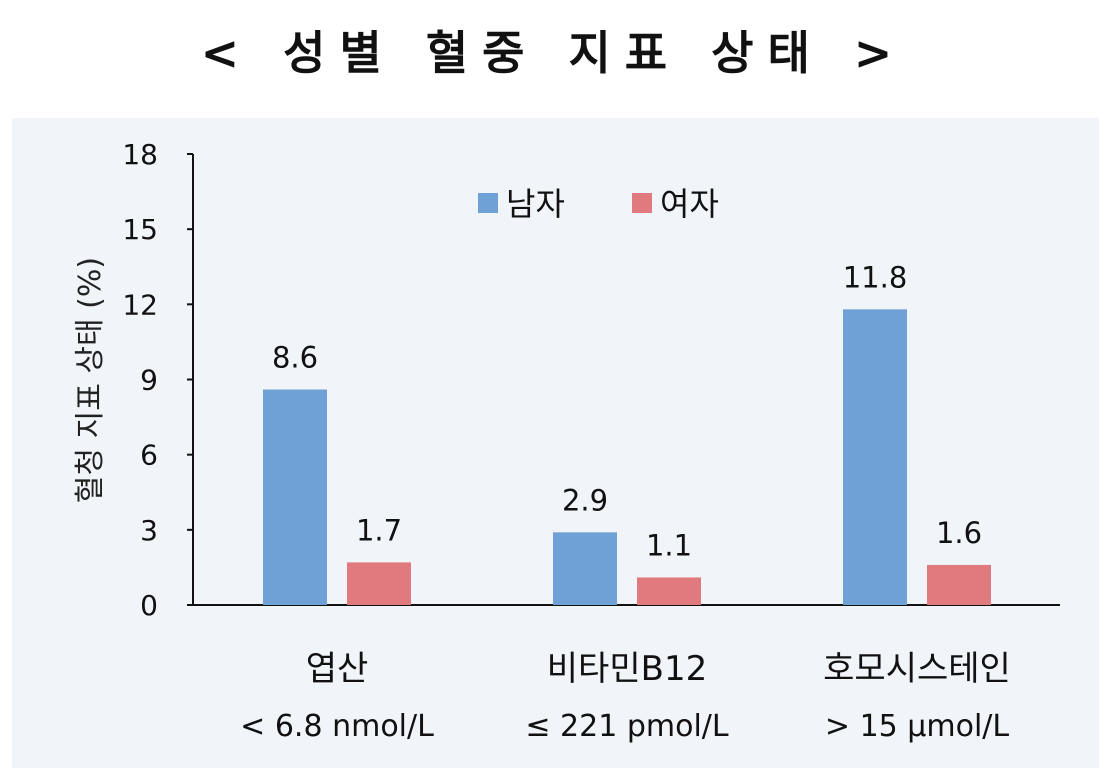  Describe the element at coordinates (90, 380) in the screenshot. I see `y-axis-label: 혈청 지표 상태 (%)` at that location.